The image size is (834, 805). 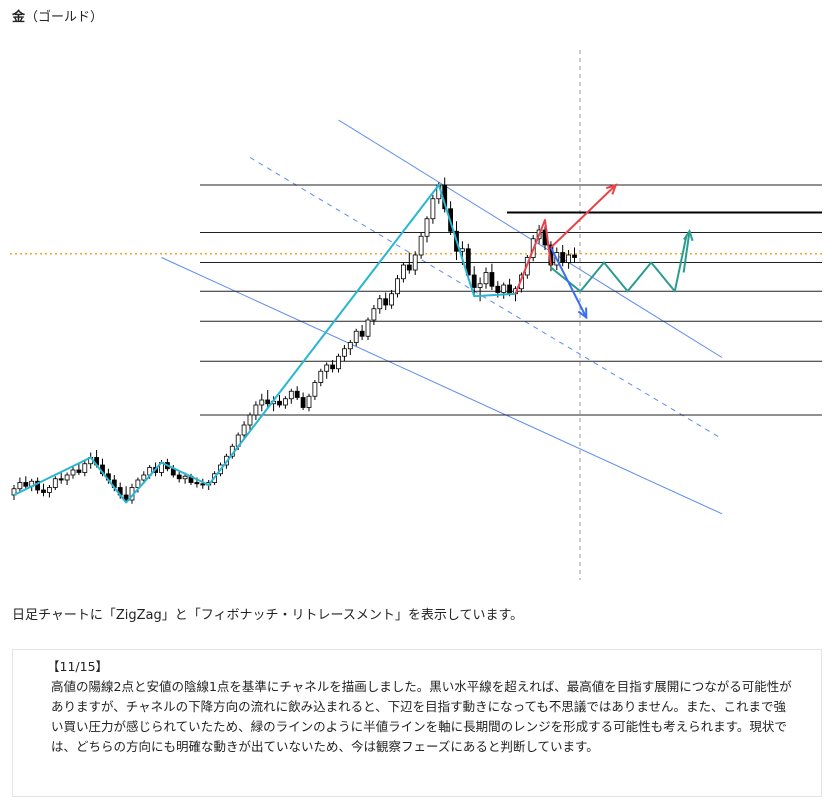 What do you see at coordinates (569, 282) in the screenshot?
I see `bearish-scenario-arrow` at bounding box center [569, 282].